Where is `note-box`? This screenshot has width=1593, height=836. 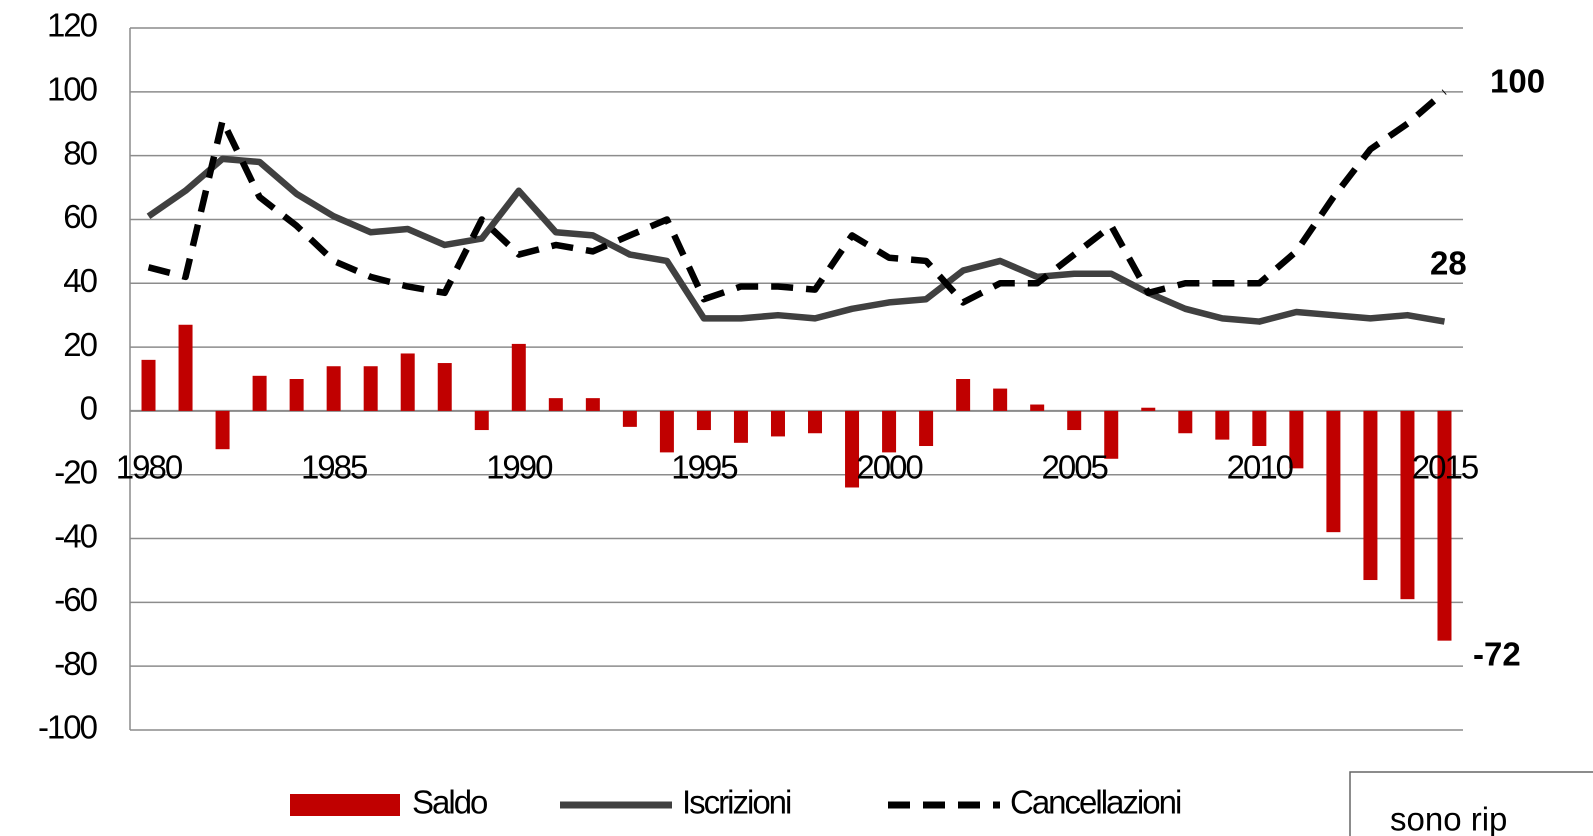
note-box is located at coordinates (1471, 803).